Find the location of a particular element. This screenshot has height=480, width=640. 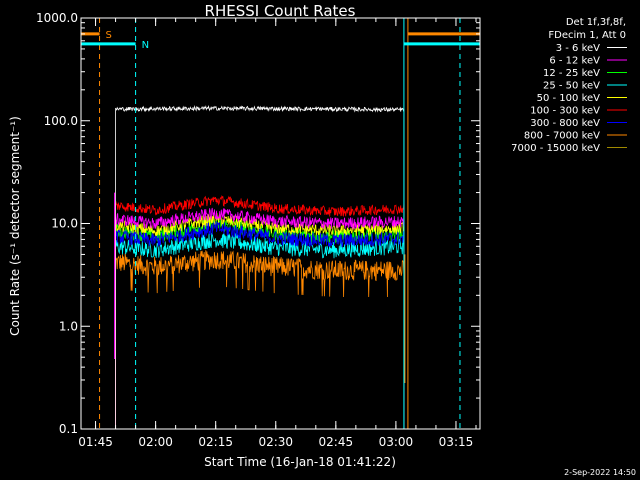

marker-labels: SN is located at coordinates (128, 40).